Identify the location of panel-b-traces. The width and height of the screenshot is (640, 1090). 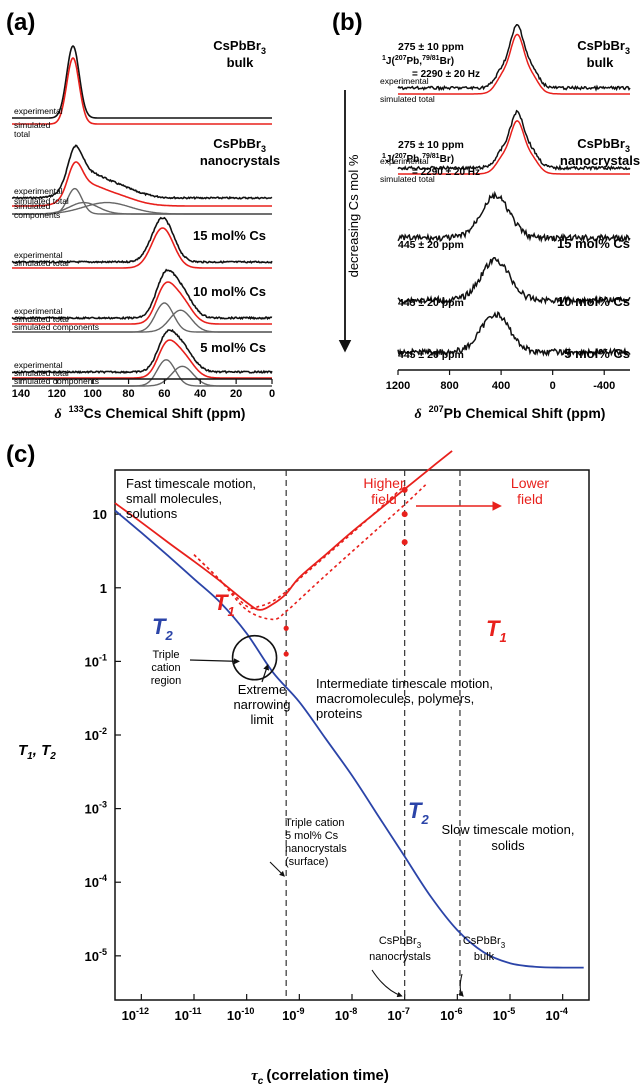
(514, 191).